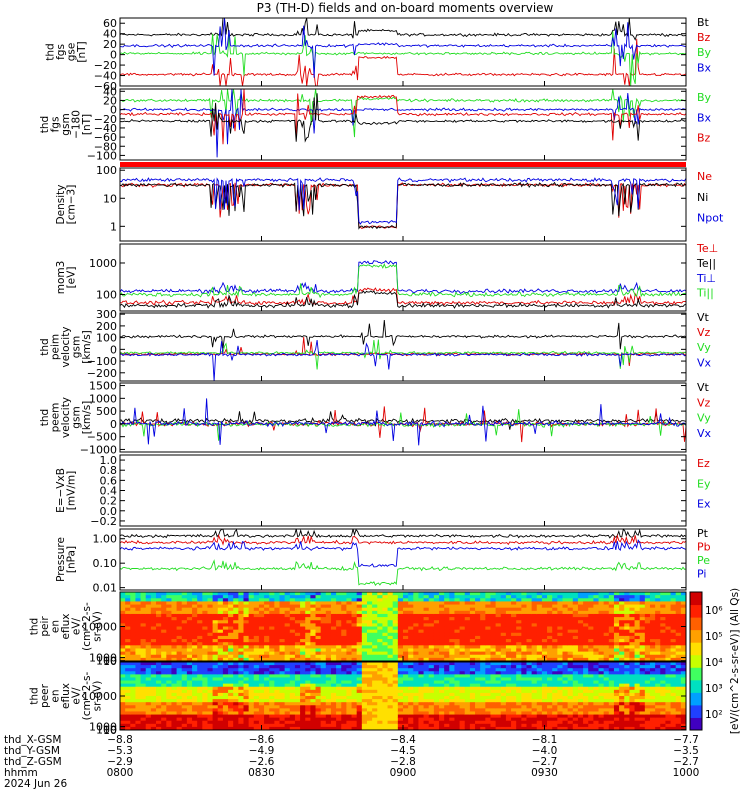 The width and height of the screenshot is (750, 800). What do you see at coordinates (71, 205) in the screenshot?
I see `y-axis-label-line: [cm−3]` at bounding box center [71, 205].